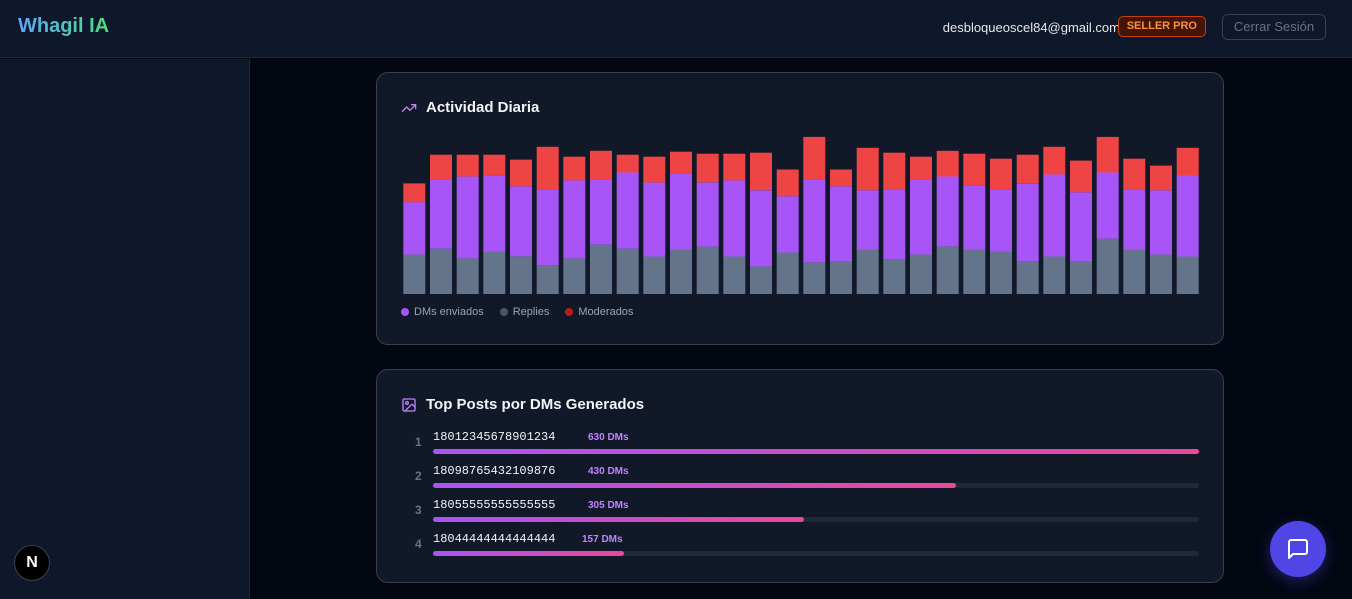  Describe the element at coordinates (1161, 26) in the screenshot. I see `plan-badge: SELLER PRO` at that location.